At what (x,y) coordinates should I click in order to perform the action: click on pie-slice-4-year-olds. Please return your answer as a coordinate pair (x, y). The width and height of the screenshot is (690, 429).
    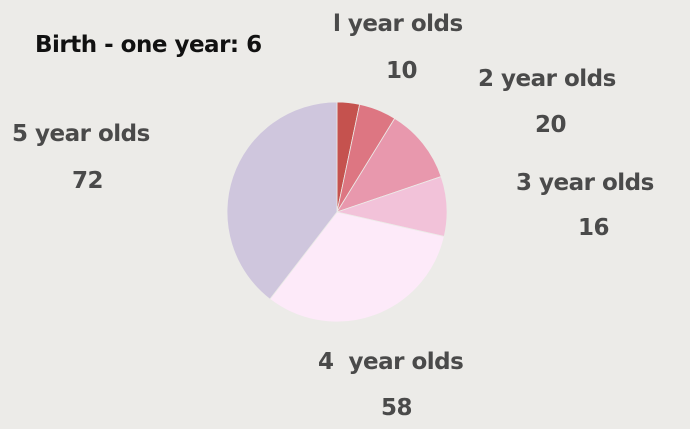
    Looking at the image, I should click on (357, 267).